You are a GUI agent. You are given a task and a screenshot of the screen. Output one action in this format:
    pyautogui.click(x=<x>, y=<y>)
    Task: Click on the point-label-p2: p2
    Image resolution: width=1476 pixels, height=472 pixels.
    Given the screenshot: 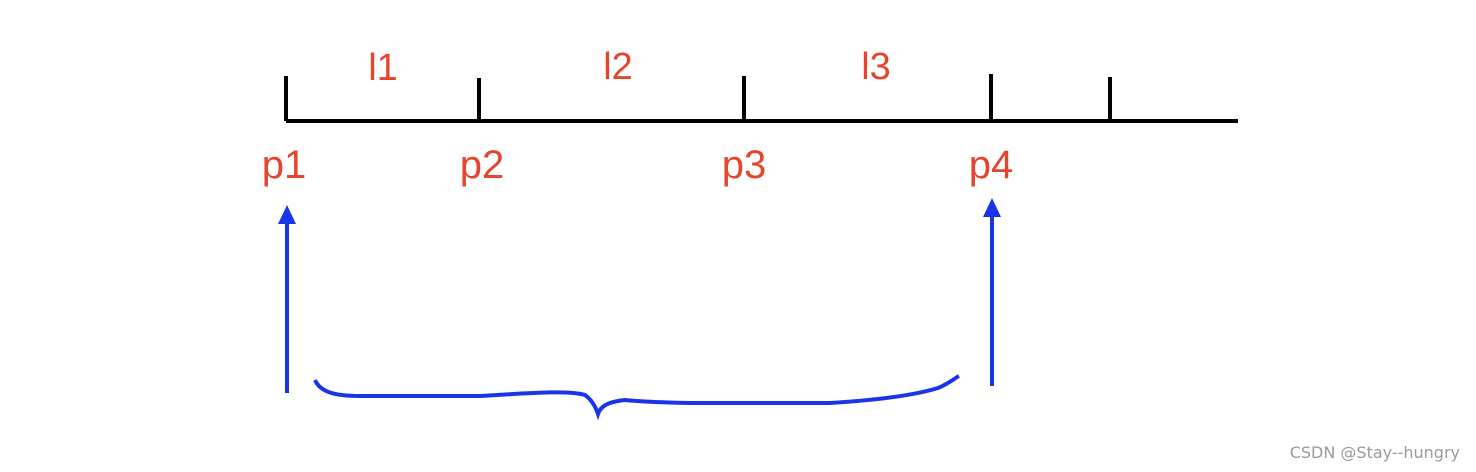 What is the action you would take?
    pyautogui.click(x=482, y=165)
    